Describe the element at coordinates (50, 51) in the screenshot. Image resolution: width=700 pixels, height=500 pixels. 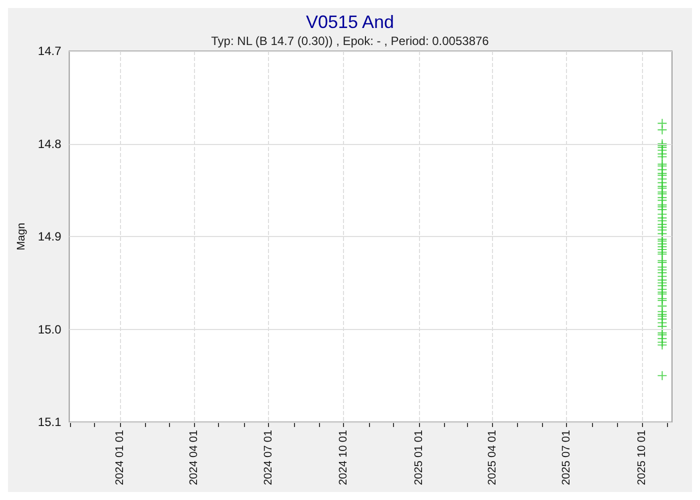
I see `y-tick-label: 14.7` at that location.